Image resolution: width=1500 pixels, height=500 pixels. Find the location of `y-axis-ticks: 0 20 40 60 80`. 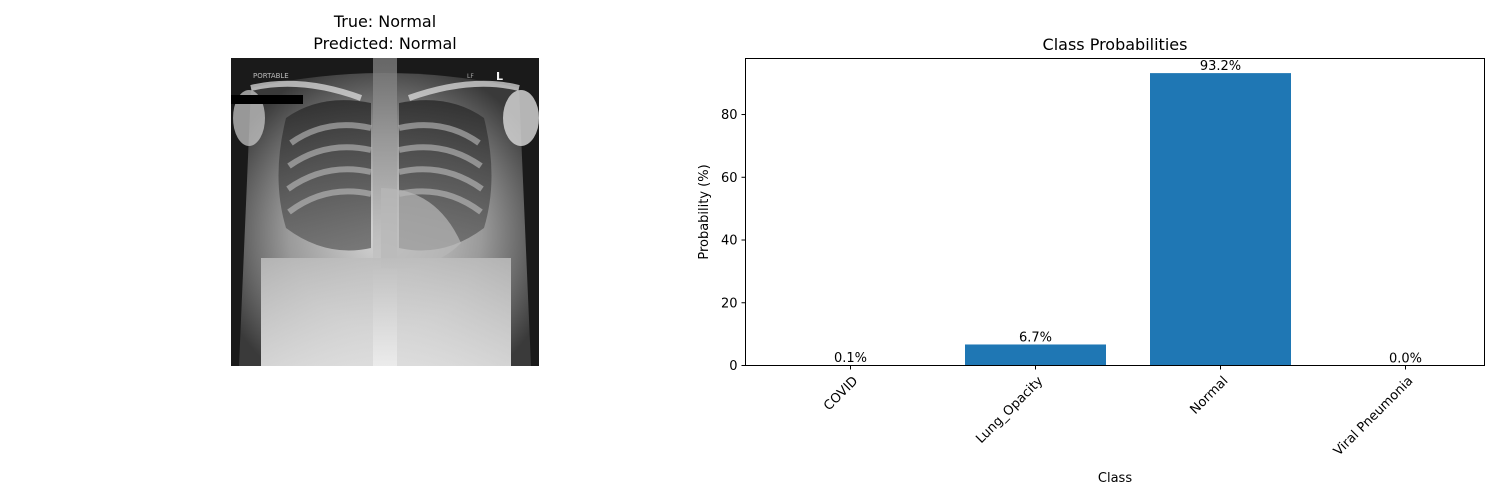

y-axis-ticks: 0 20 40 60 80 is located at coordinates (733, 241).